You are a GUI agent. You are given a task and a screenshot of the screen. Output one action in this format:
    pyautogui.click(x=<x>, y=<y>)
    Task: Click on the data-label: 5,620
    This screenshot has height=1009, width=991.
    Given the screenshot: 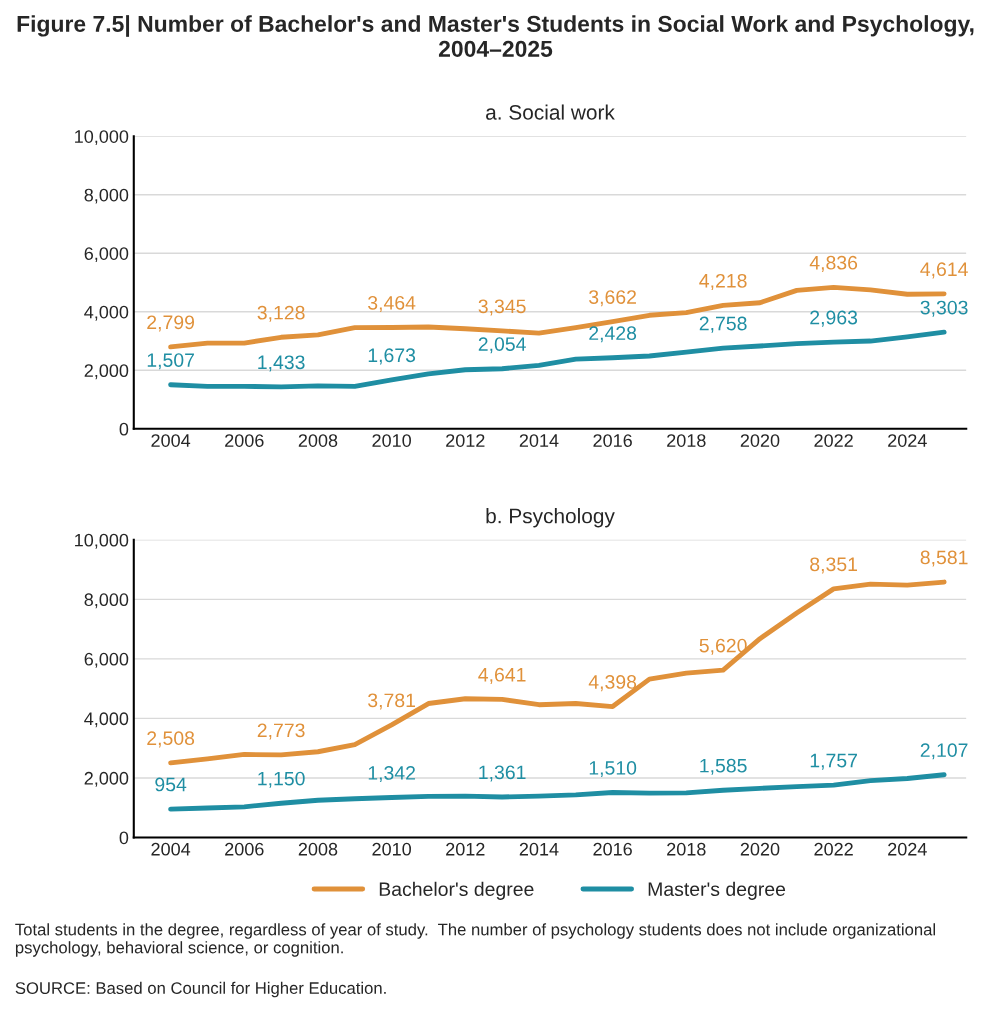 What is the action you would take?
    pyautogui.click(x=723, y=646)
    